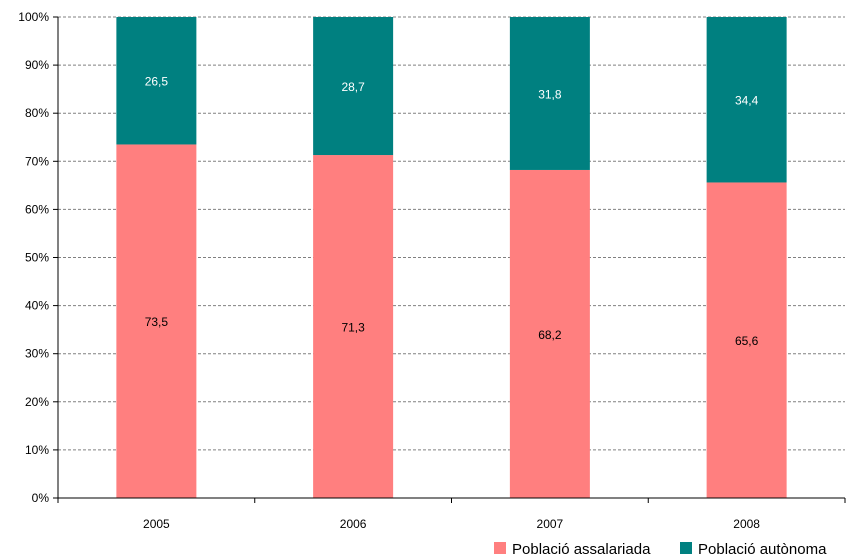 This screenshot has width=846, height=559. I want to click on data-label: 65,6, so click(747, 341).